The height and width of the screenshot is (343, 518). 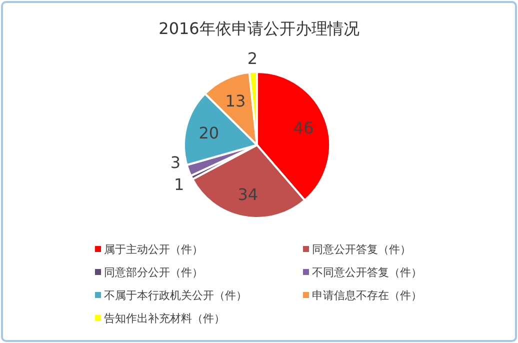 I want to click on data-label: 13, so click(x=235, y=100).